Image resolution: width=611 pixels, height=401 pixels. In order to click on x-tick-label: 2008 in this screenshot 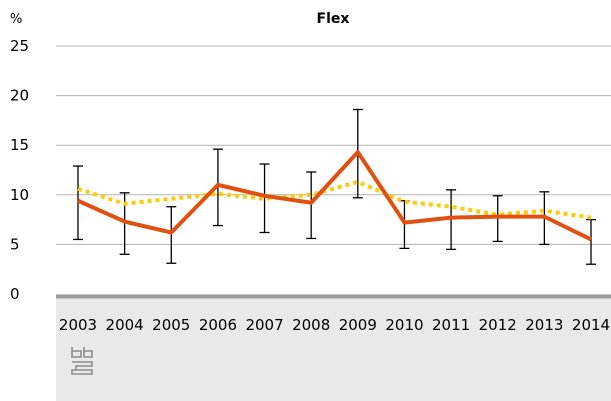, I will do `click(311, 325)`.